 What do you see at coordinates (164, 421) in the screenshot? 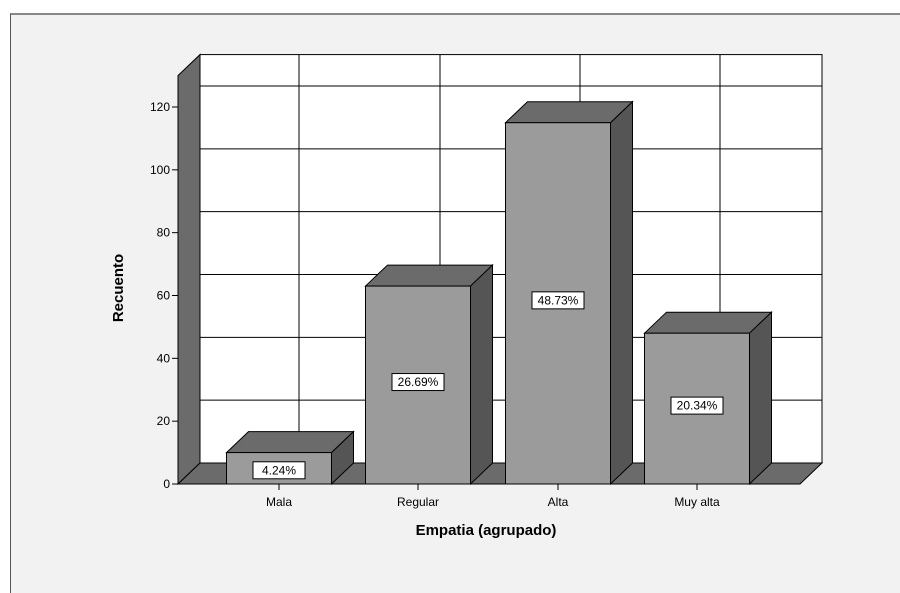
I see `y-tick-label: 20` at bounding box center [164, 421].